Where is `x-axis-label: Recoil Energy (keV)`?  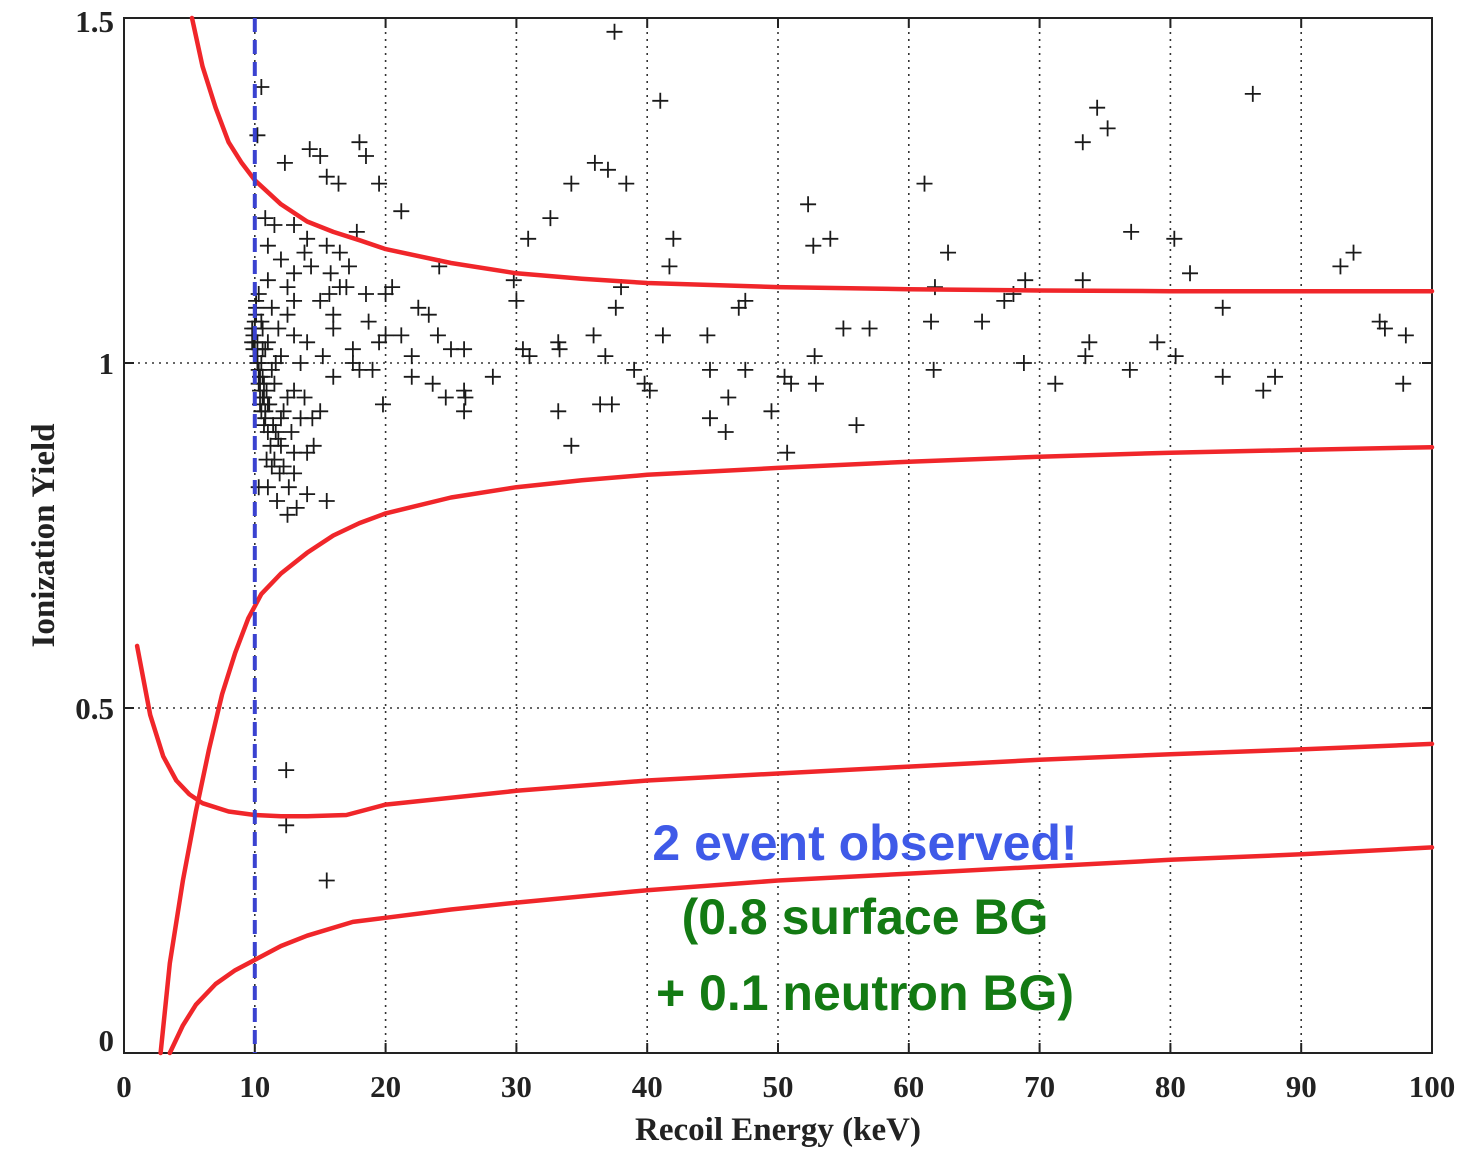
x-axis-label: Recoil Energy (keV) is located at coordinates (778, 1130).